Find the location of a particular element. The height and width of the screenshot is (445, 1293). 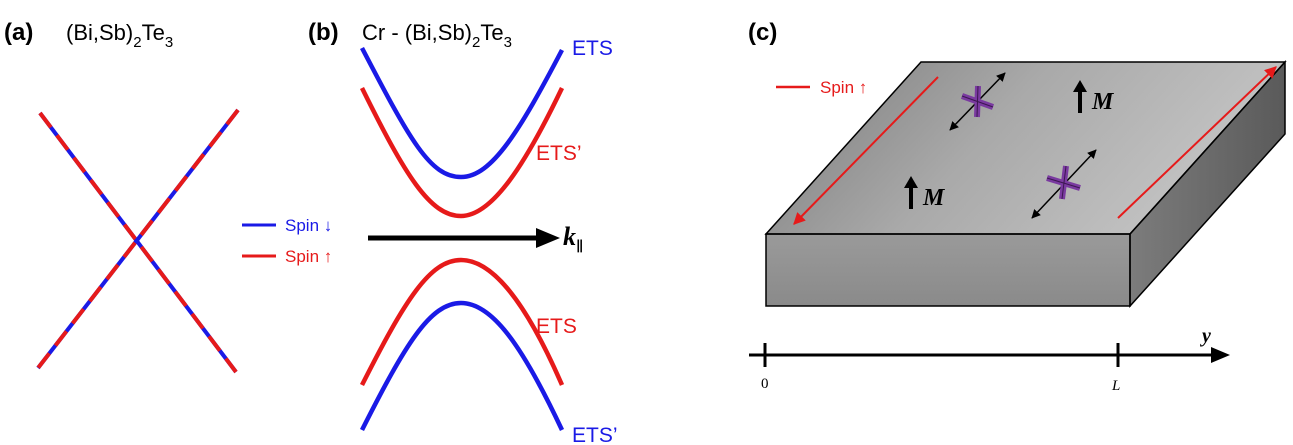

panel-a-letter: (a) is located at coordinates (18, 32).